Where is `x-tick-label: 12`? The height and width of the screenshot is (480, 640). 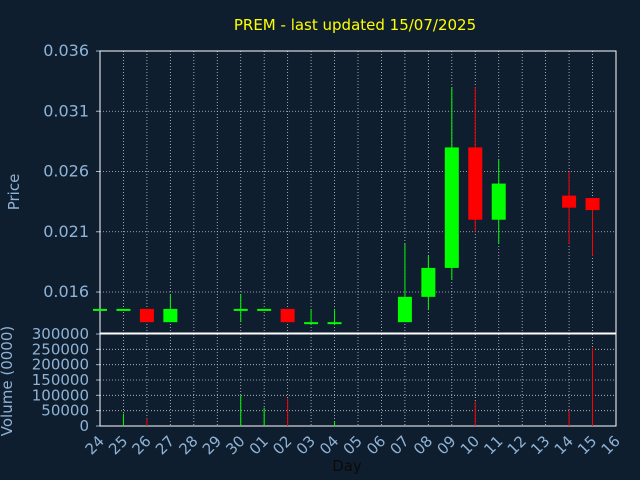
x-tick-label: 12 is located at coordinates (517, 445).